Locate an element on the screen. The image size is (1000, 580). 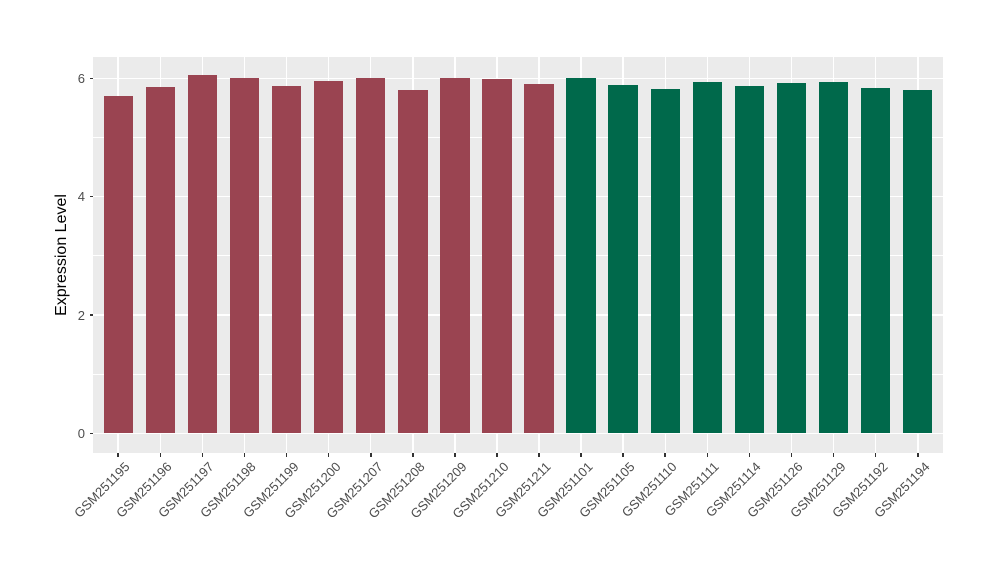
bar-GSM251114 is located at coordinates (749, 260).